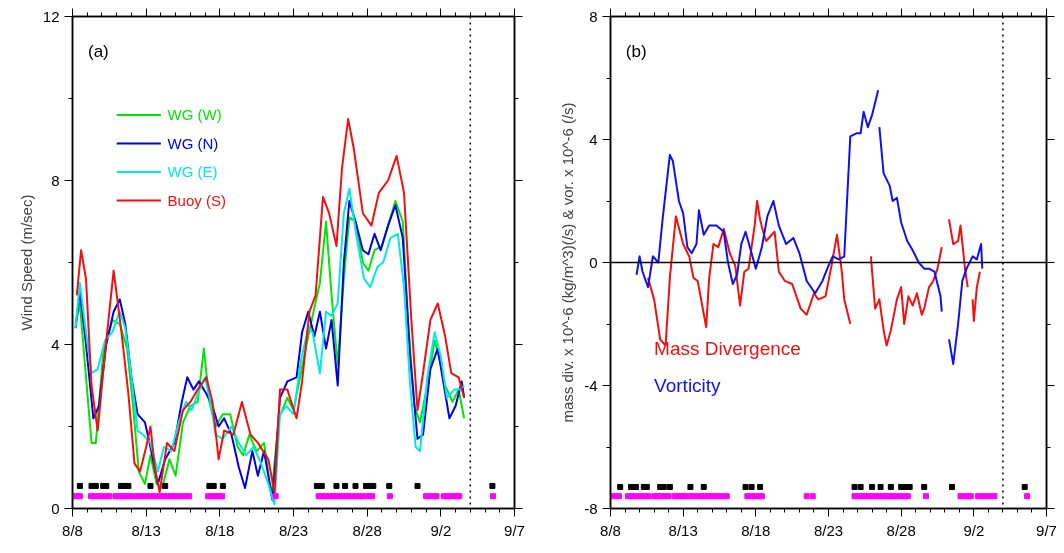  I want to click on annotation: (b), so click(636, 51).